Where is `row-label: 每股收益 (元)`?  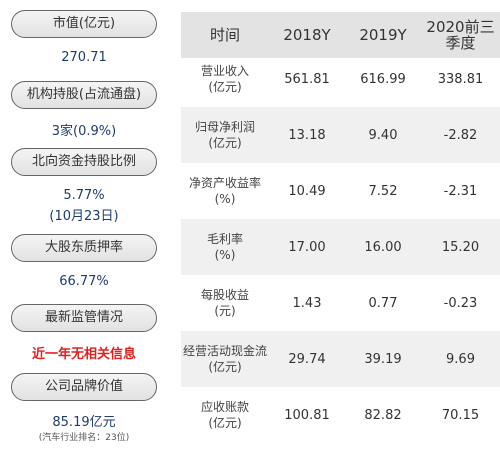 row-label: 每股收益 (元) is located at coordinates (224, 302).